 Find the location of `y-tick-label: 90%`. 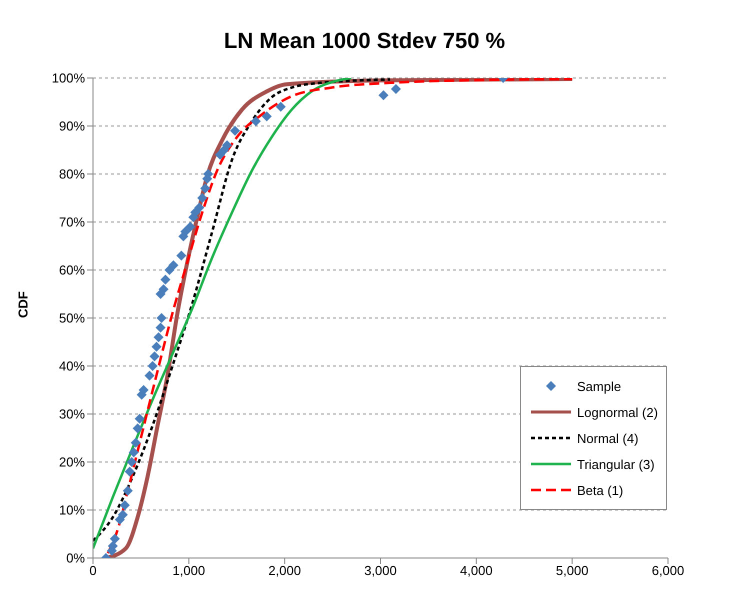

y-tick-label: 90% is located at coordinates (72, 126).